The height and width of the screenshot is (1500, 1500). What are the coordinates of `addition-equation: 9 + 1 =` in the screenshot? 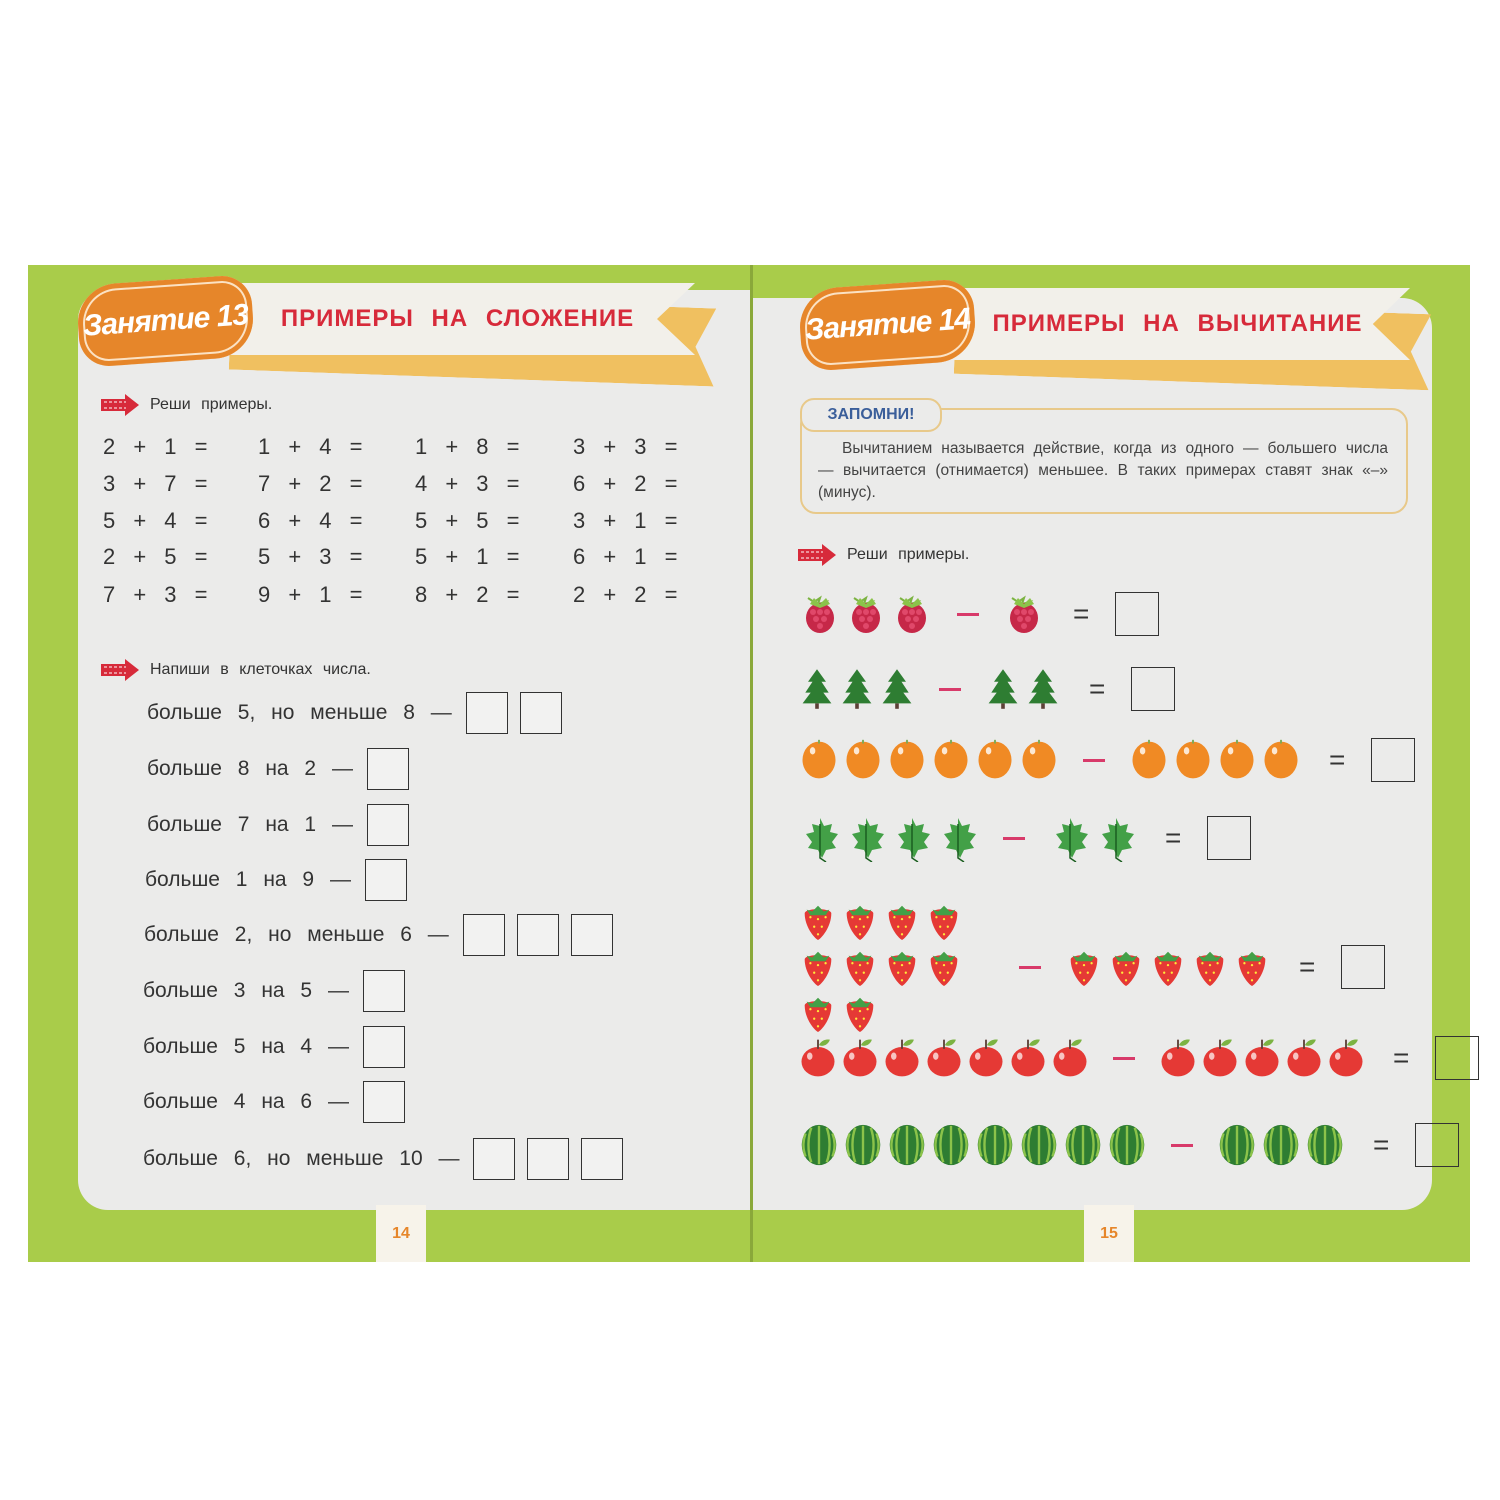 It's located at (310, 594).